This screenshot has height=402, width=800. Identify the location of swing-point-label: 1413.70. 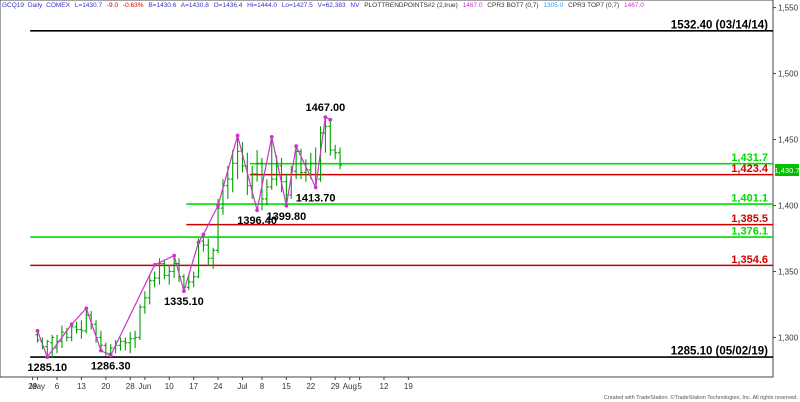
(316, 198).